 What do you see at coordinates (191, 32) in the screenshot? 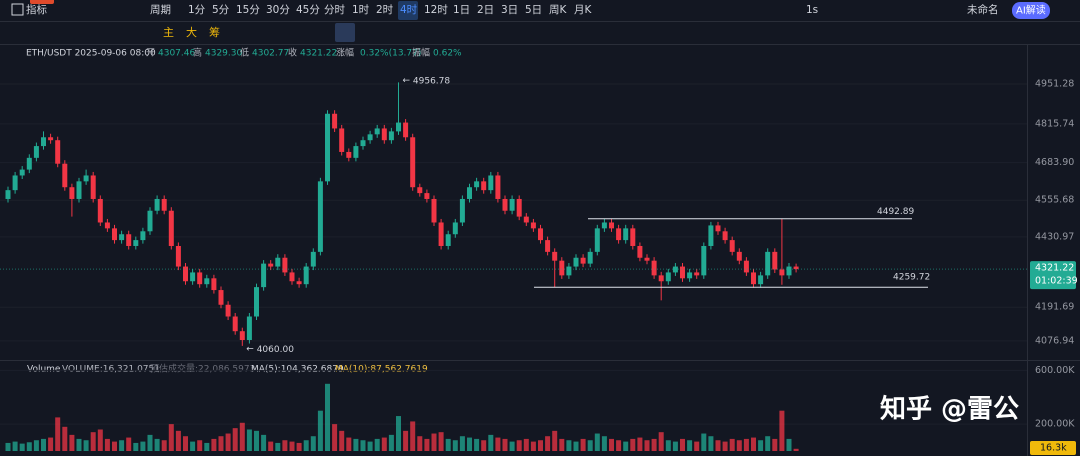
I see `big-order-button: 大` at bounding box center [191, 32].